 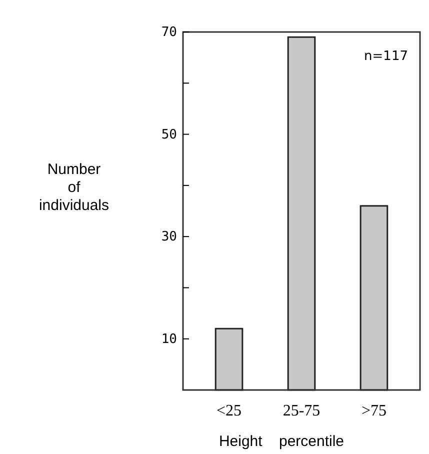 I want to click on x-tick-label: 25-75, so click(x=301, y=411).